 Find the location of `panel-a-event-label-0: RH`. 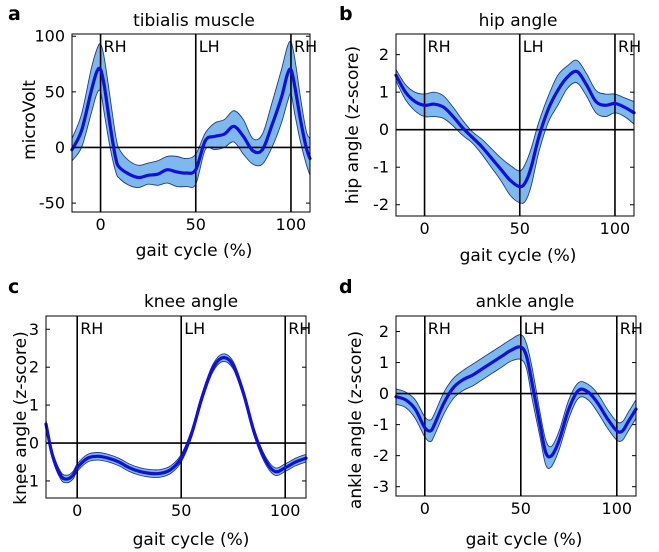

panel-a-event-label-0: RH is located at coordinates (115, 46).